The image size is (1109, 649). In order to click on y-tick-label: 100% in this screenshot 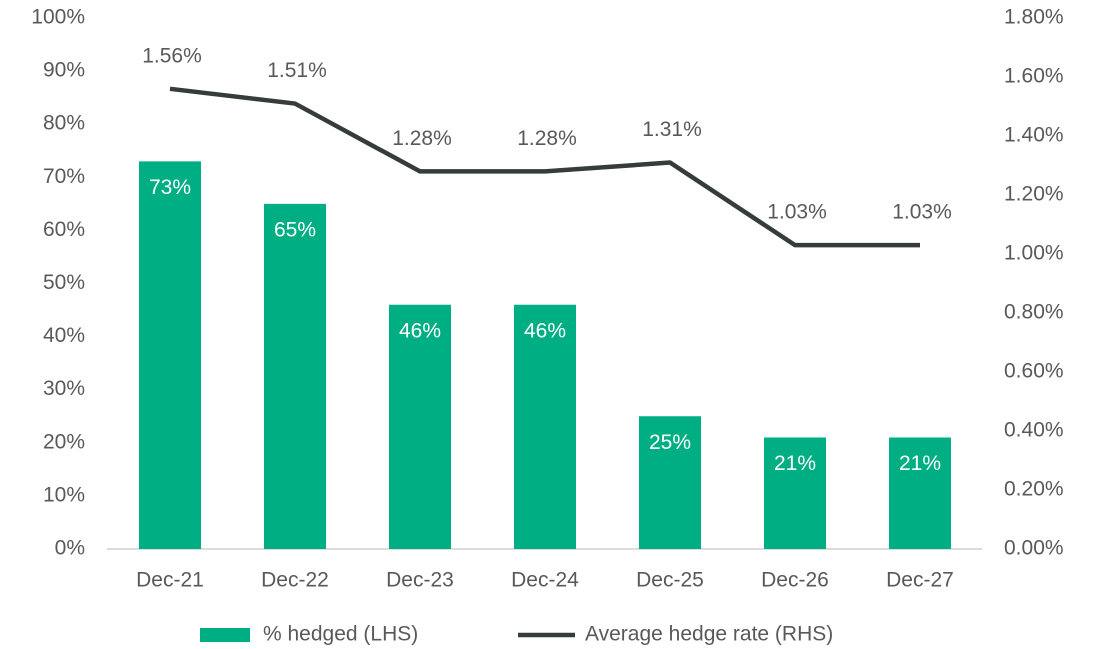, I will do `click(58, 17)`.